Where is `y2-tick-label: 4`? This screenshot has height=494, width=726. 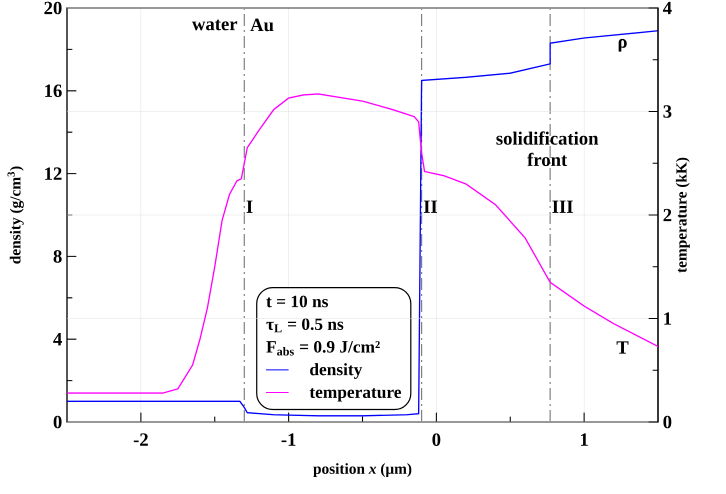 y2-tick-label: 4 is located at coordinates (667, 8).